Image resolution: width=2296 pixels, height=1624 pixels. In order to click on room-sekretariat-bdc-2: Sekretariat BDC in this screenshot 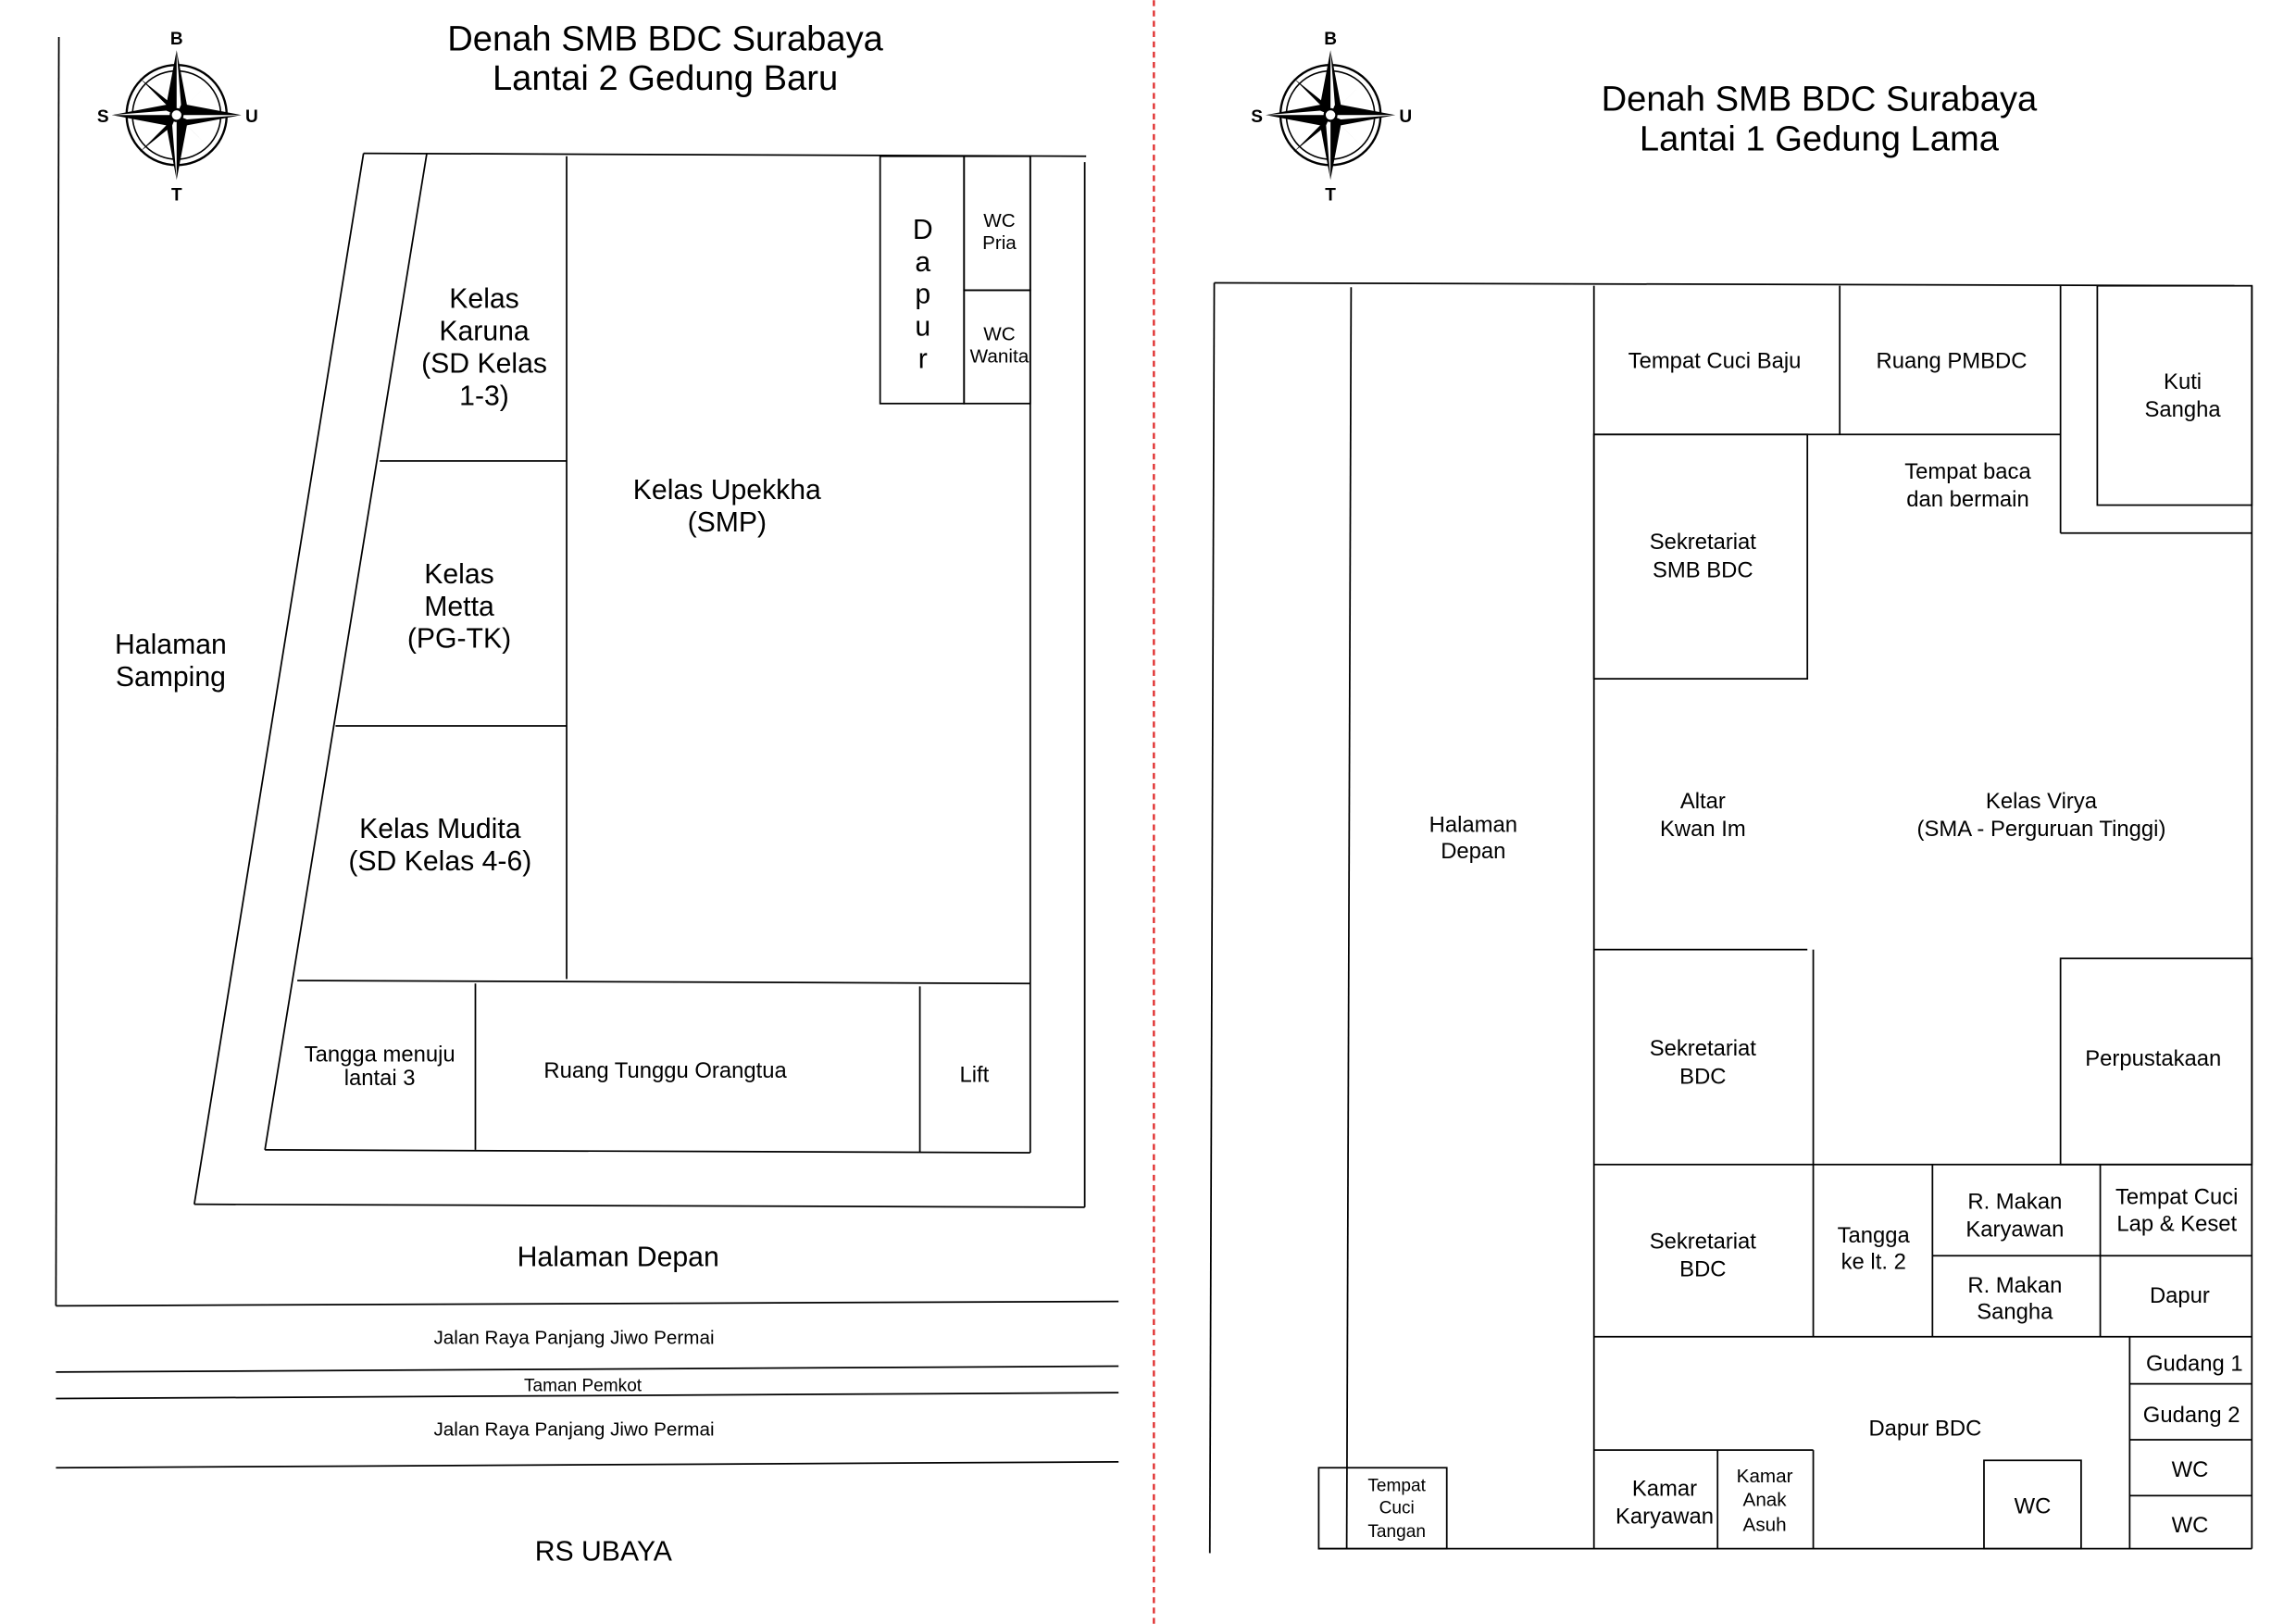, I will do `click(1703, 1255)`.